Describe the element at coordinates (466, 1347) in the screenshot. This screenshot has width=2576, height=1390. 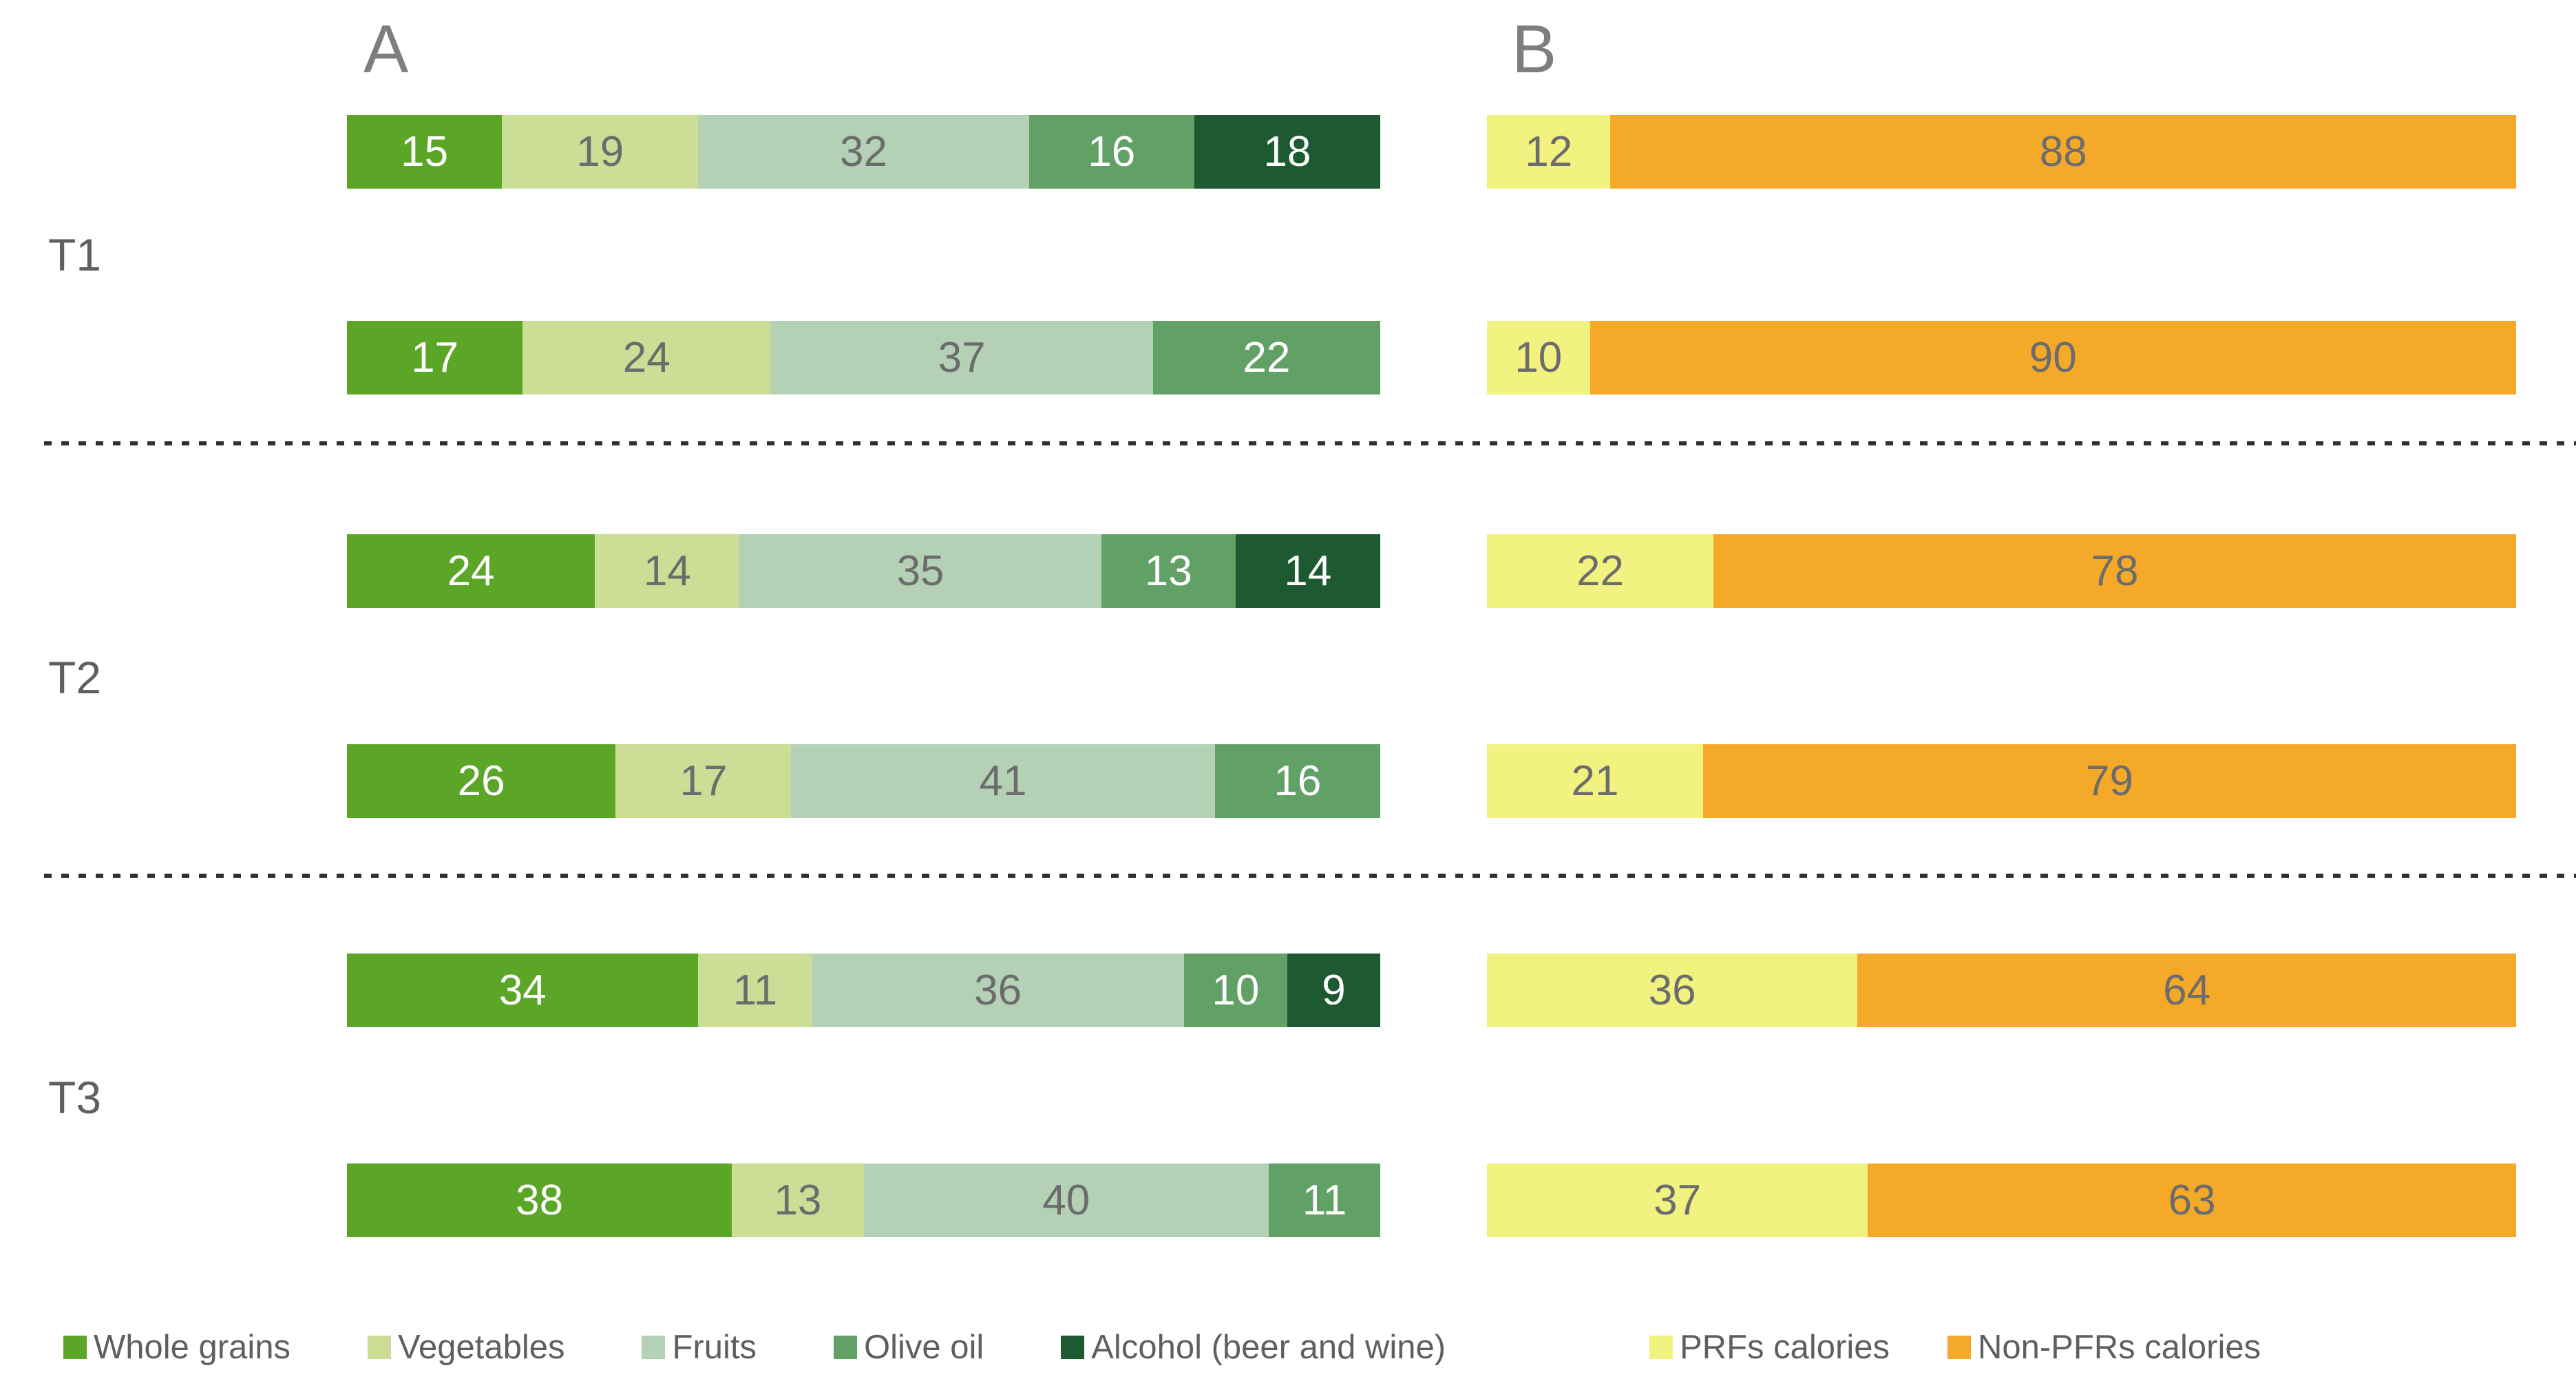
I see `legend-item-vegetables: Vegetables` at that location.